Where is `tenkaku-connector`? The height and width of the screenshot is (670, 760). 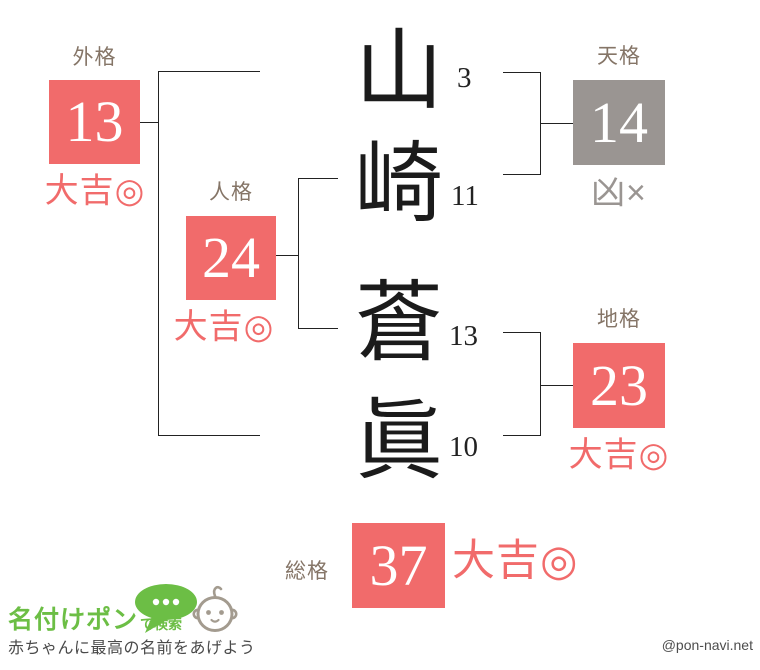 tenkaku-connector is located at coordinates (556, 123).